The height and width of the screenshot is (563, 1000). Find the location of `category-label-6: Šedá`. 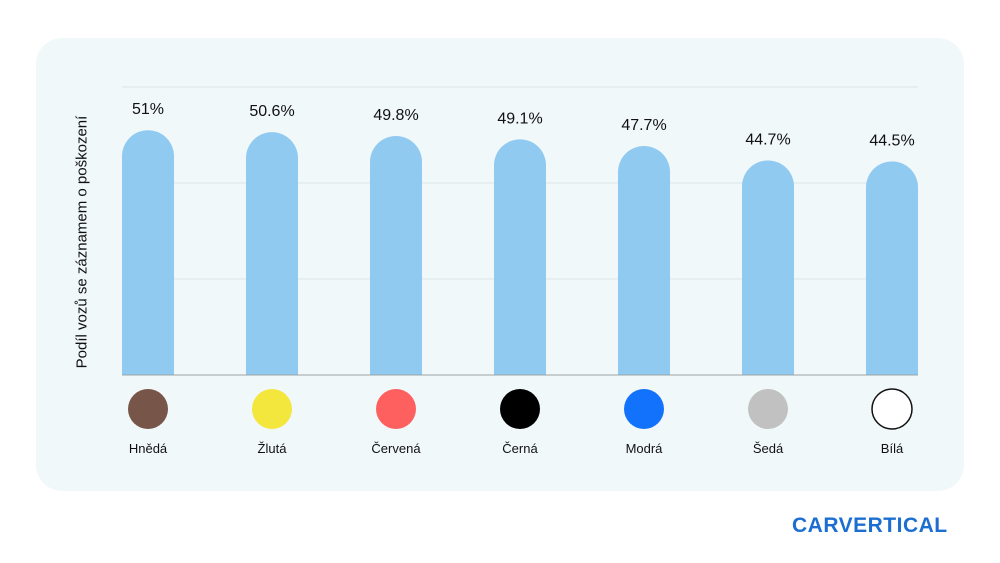

category-label-6: Šedá is located at coordinates (768, 448).